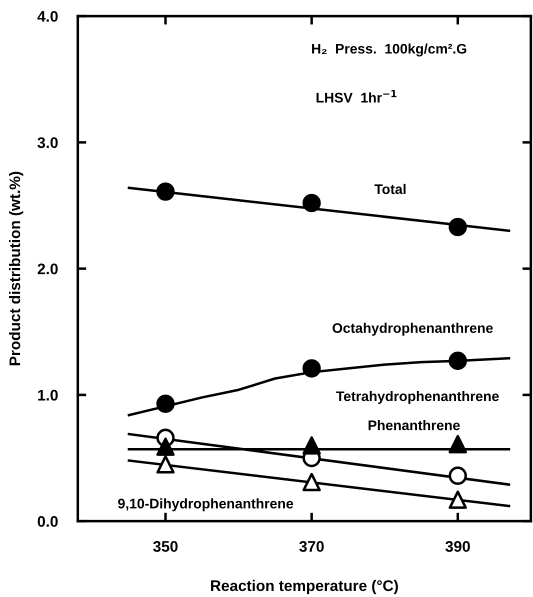 The image size is (533, 597). I want to click on annotation: Phenanthrene, so click(414, 425).